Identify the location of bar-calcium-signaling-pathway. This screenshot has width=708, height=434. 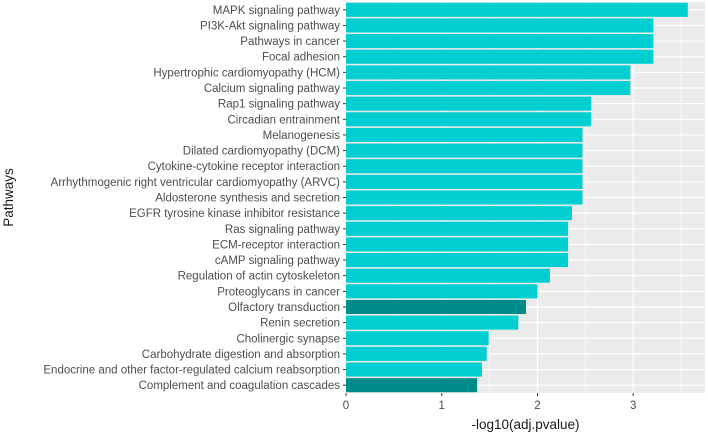
(488, 88).